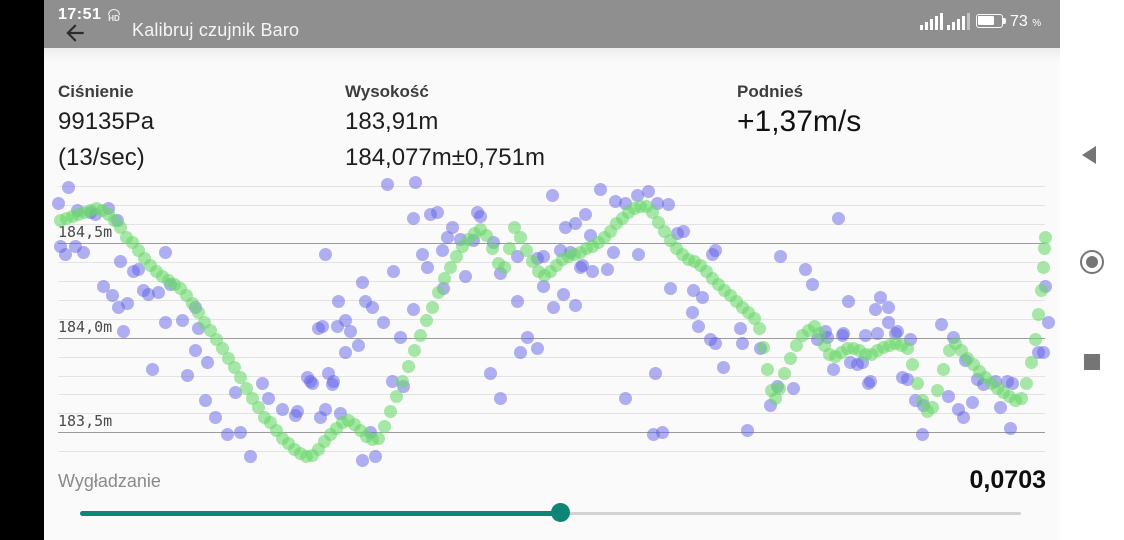  What do you see at coordinates (392, 121) in the screenshot?
I see `altitude-value: 183,91m` at bounding box center [392, 121].